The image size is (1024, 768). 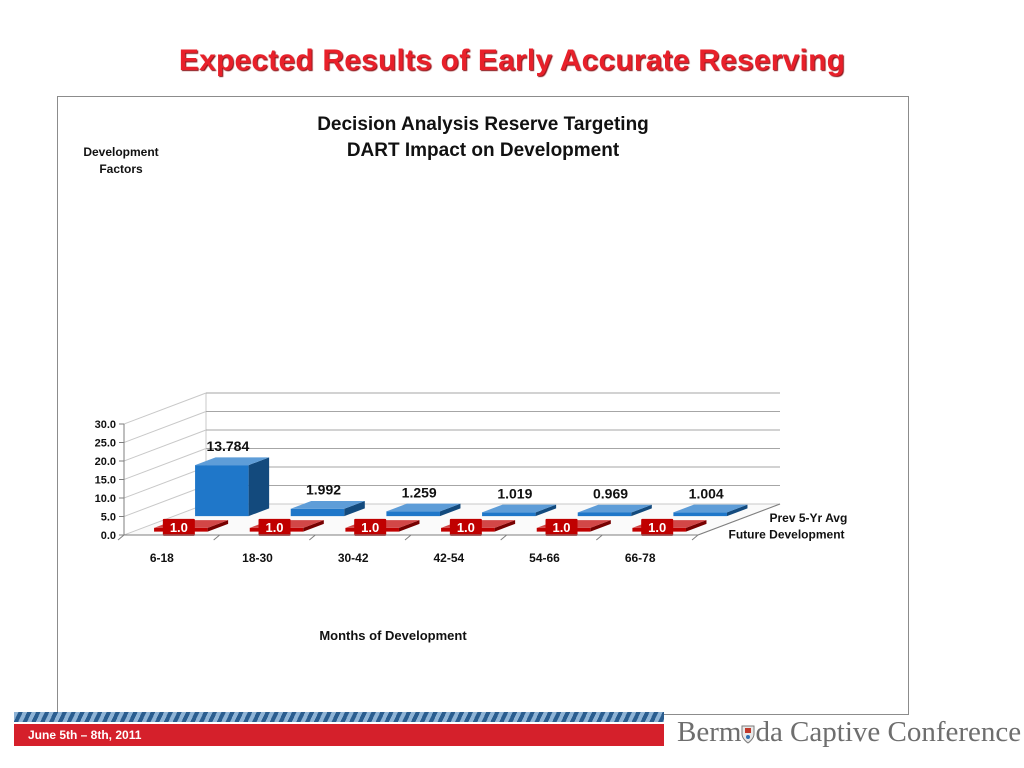 I want to click on y-axis-label-line: Development, so click(x=120, y=152).